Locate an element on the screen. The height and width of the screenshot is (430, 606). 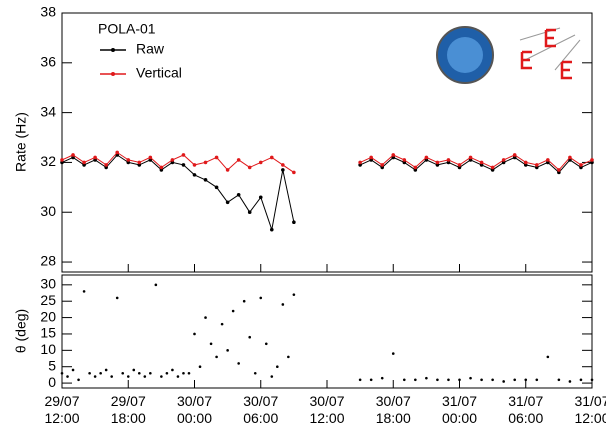
y-axis-label: θ (deg) is located at coordinates (21, 331).